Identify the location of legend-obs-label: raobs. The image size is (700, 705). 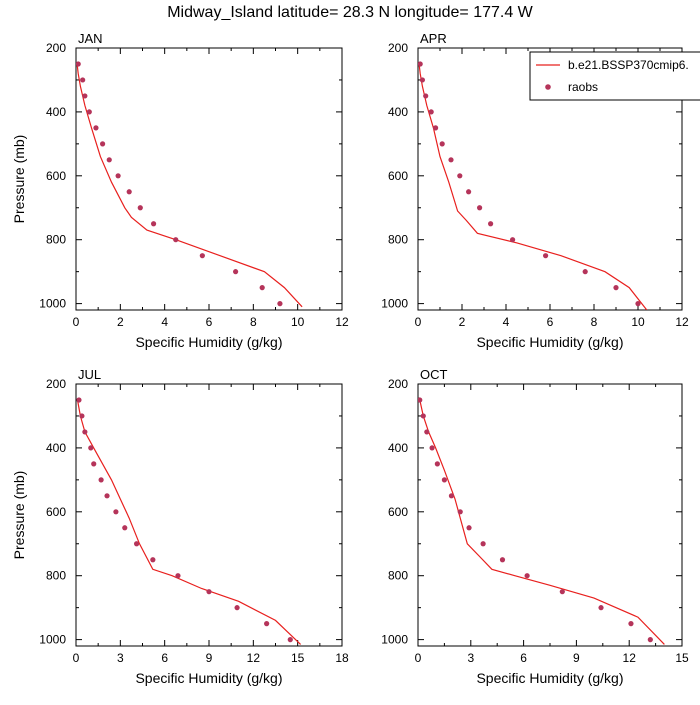
(583, 87).